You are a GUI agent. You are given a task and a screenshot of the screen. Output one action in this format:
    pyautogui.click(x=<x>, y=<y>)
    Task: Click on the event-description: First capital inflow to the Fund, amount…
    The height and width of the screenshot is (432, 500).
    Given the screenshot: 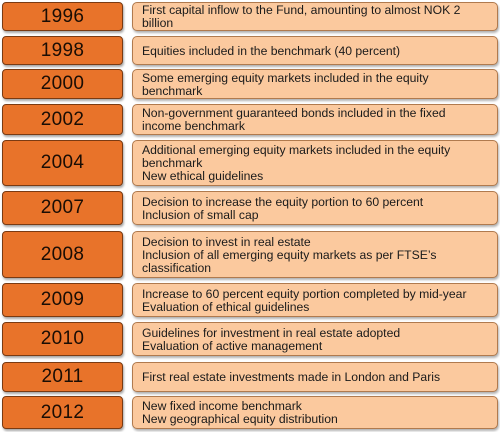 What is the action you would take?
    pyautogui.click(x=315, y=16)
    